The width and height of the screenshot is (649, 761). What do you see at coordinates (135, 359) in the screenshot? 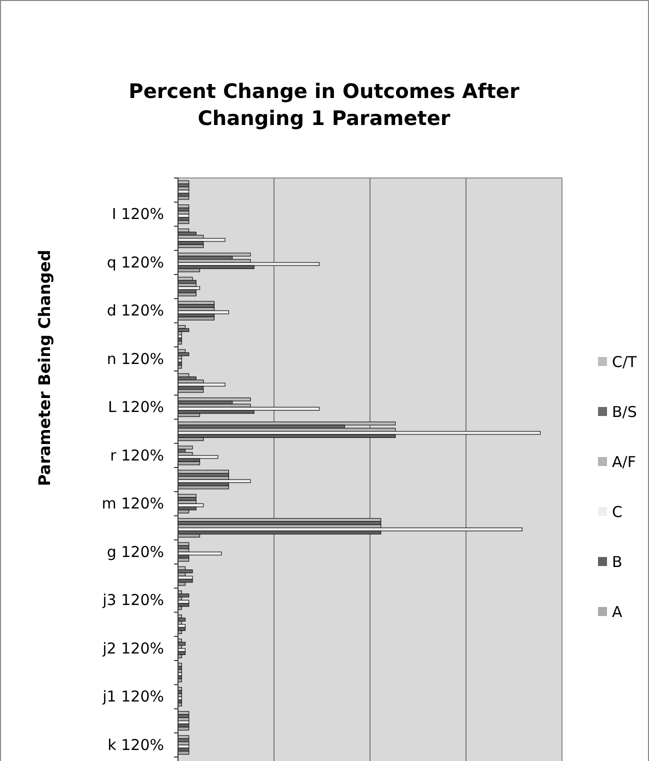
I see `y-tick-label: n 120%` at bounding box center [135, 359].